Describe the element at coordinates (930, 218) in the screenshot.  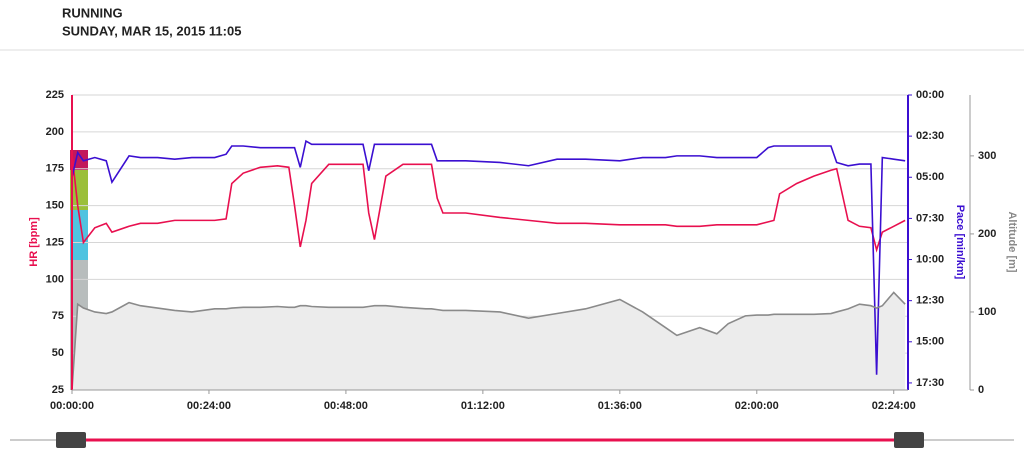
I see `y2-tick-label: 07:30` at that location.